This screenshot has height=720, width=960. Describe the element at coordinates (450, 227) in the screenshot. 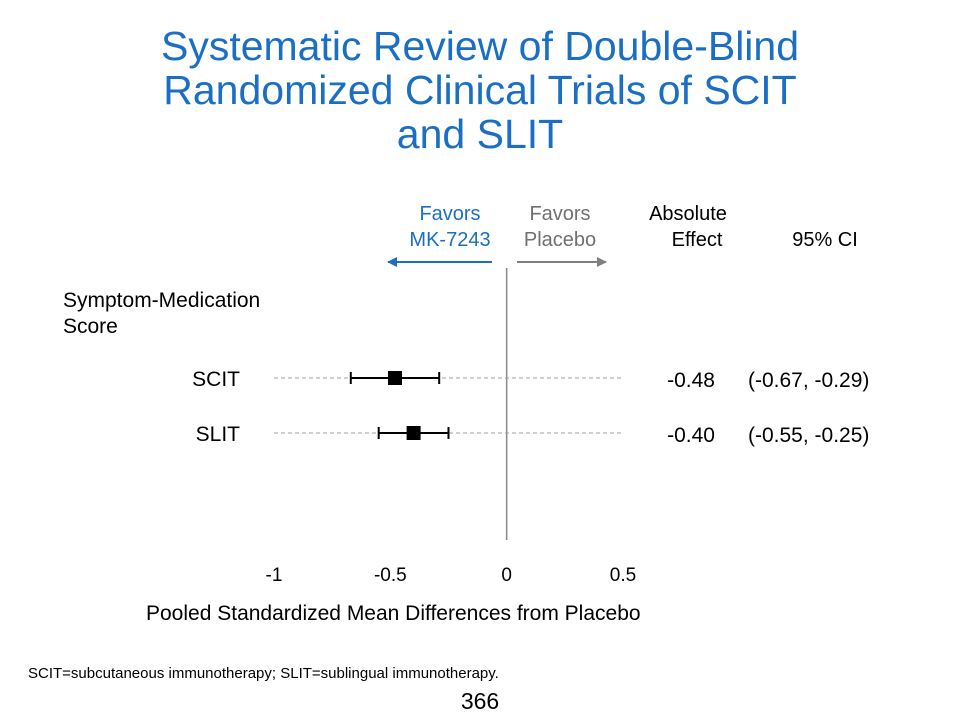

I see `favors-drug-header: Favors MK-7243` at that location.